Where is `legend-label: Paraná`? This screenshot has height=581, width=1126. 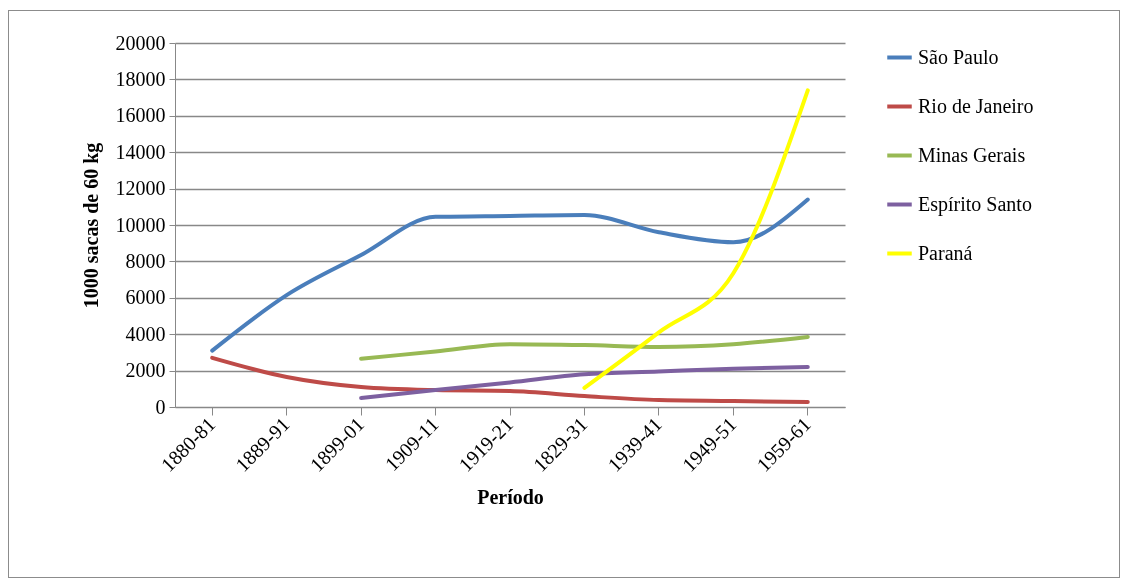
legend-label: Paraná is located at coordinates (945, 252).